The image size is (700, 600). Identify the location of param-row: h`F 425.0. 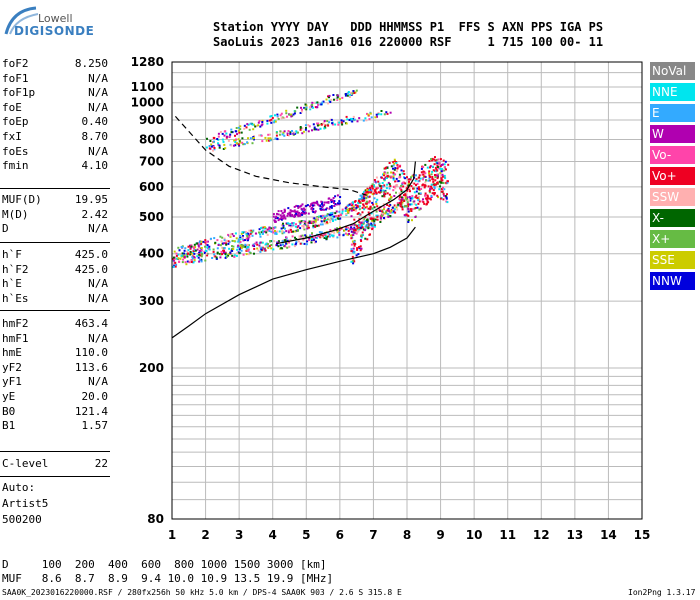
(55, 255).